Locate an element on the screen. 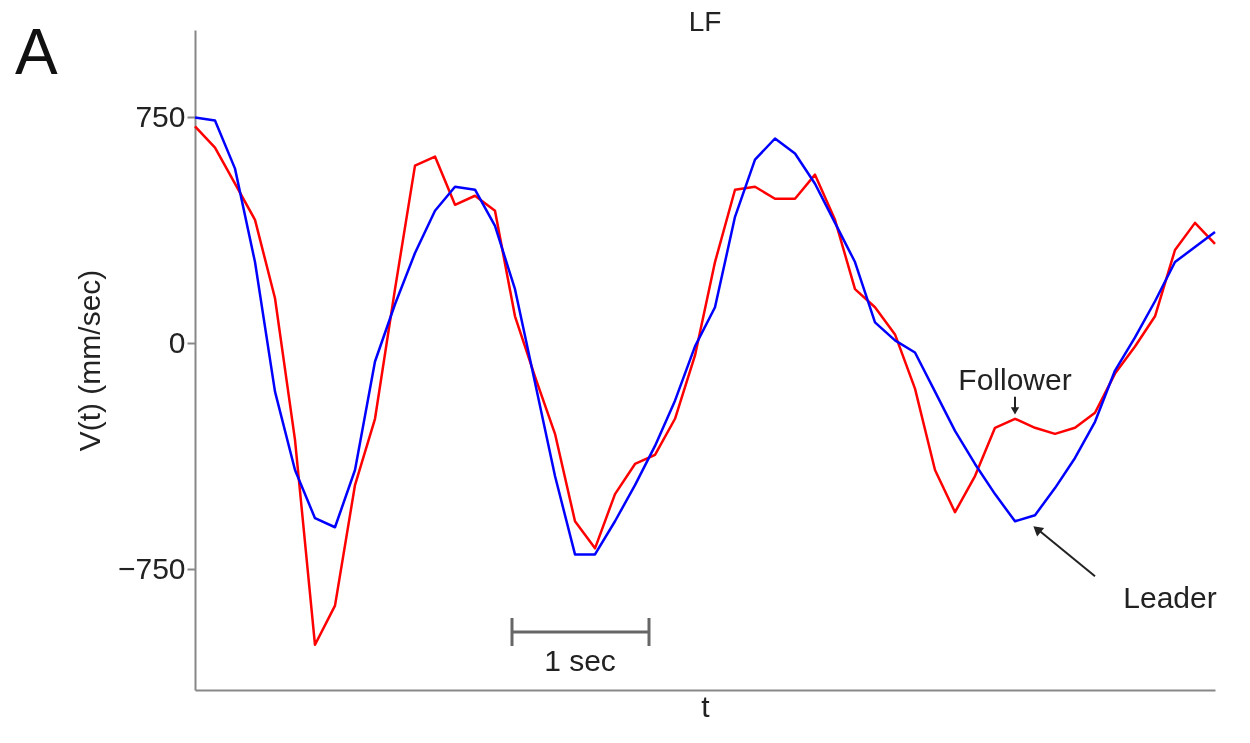 The height and width of the screenshot is (743, 1250). text: A is located at coordinates (36, 52).